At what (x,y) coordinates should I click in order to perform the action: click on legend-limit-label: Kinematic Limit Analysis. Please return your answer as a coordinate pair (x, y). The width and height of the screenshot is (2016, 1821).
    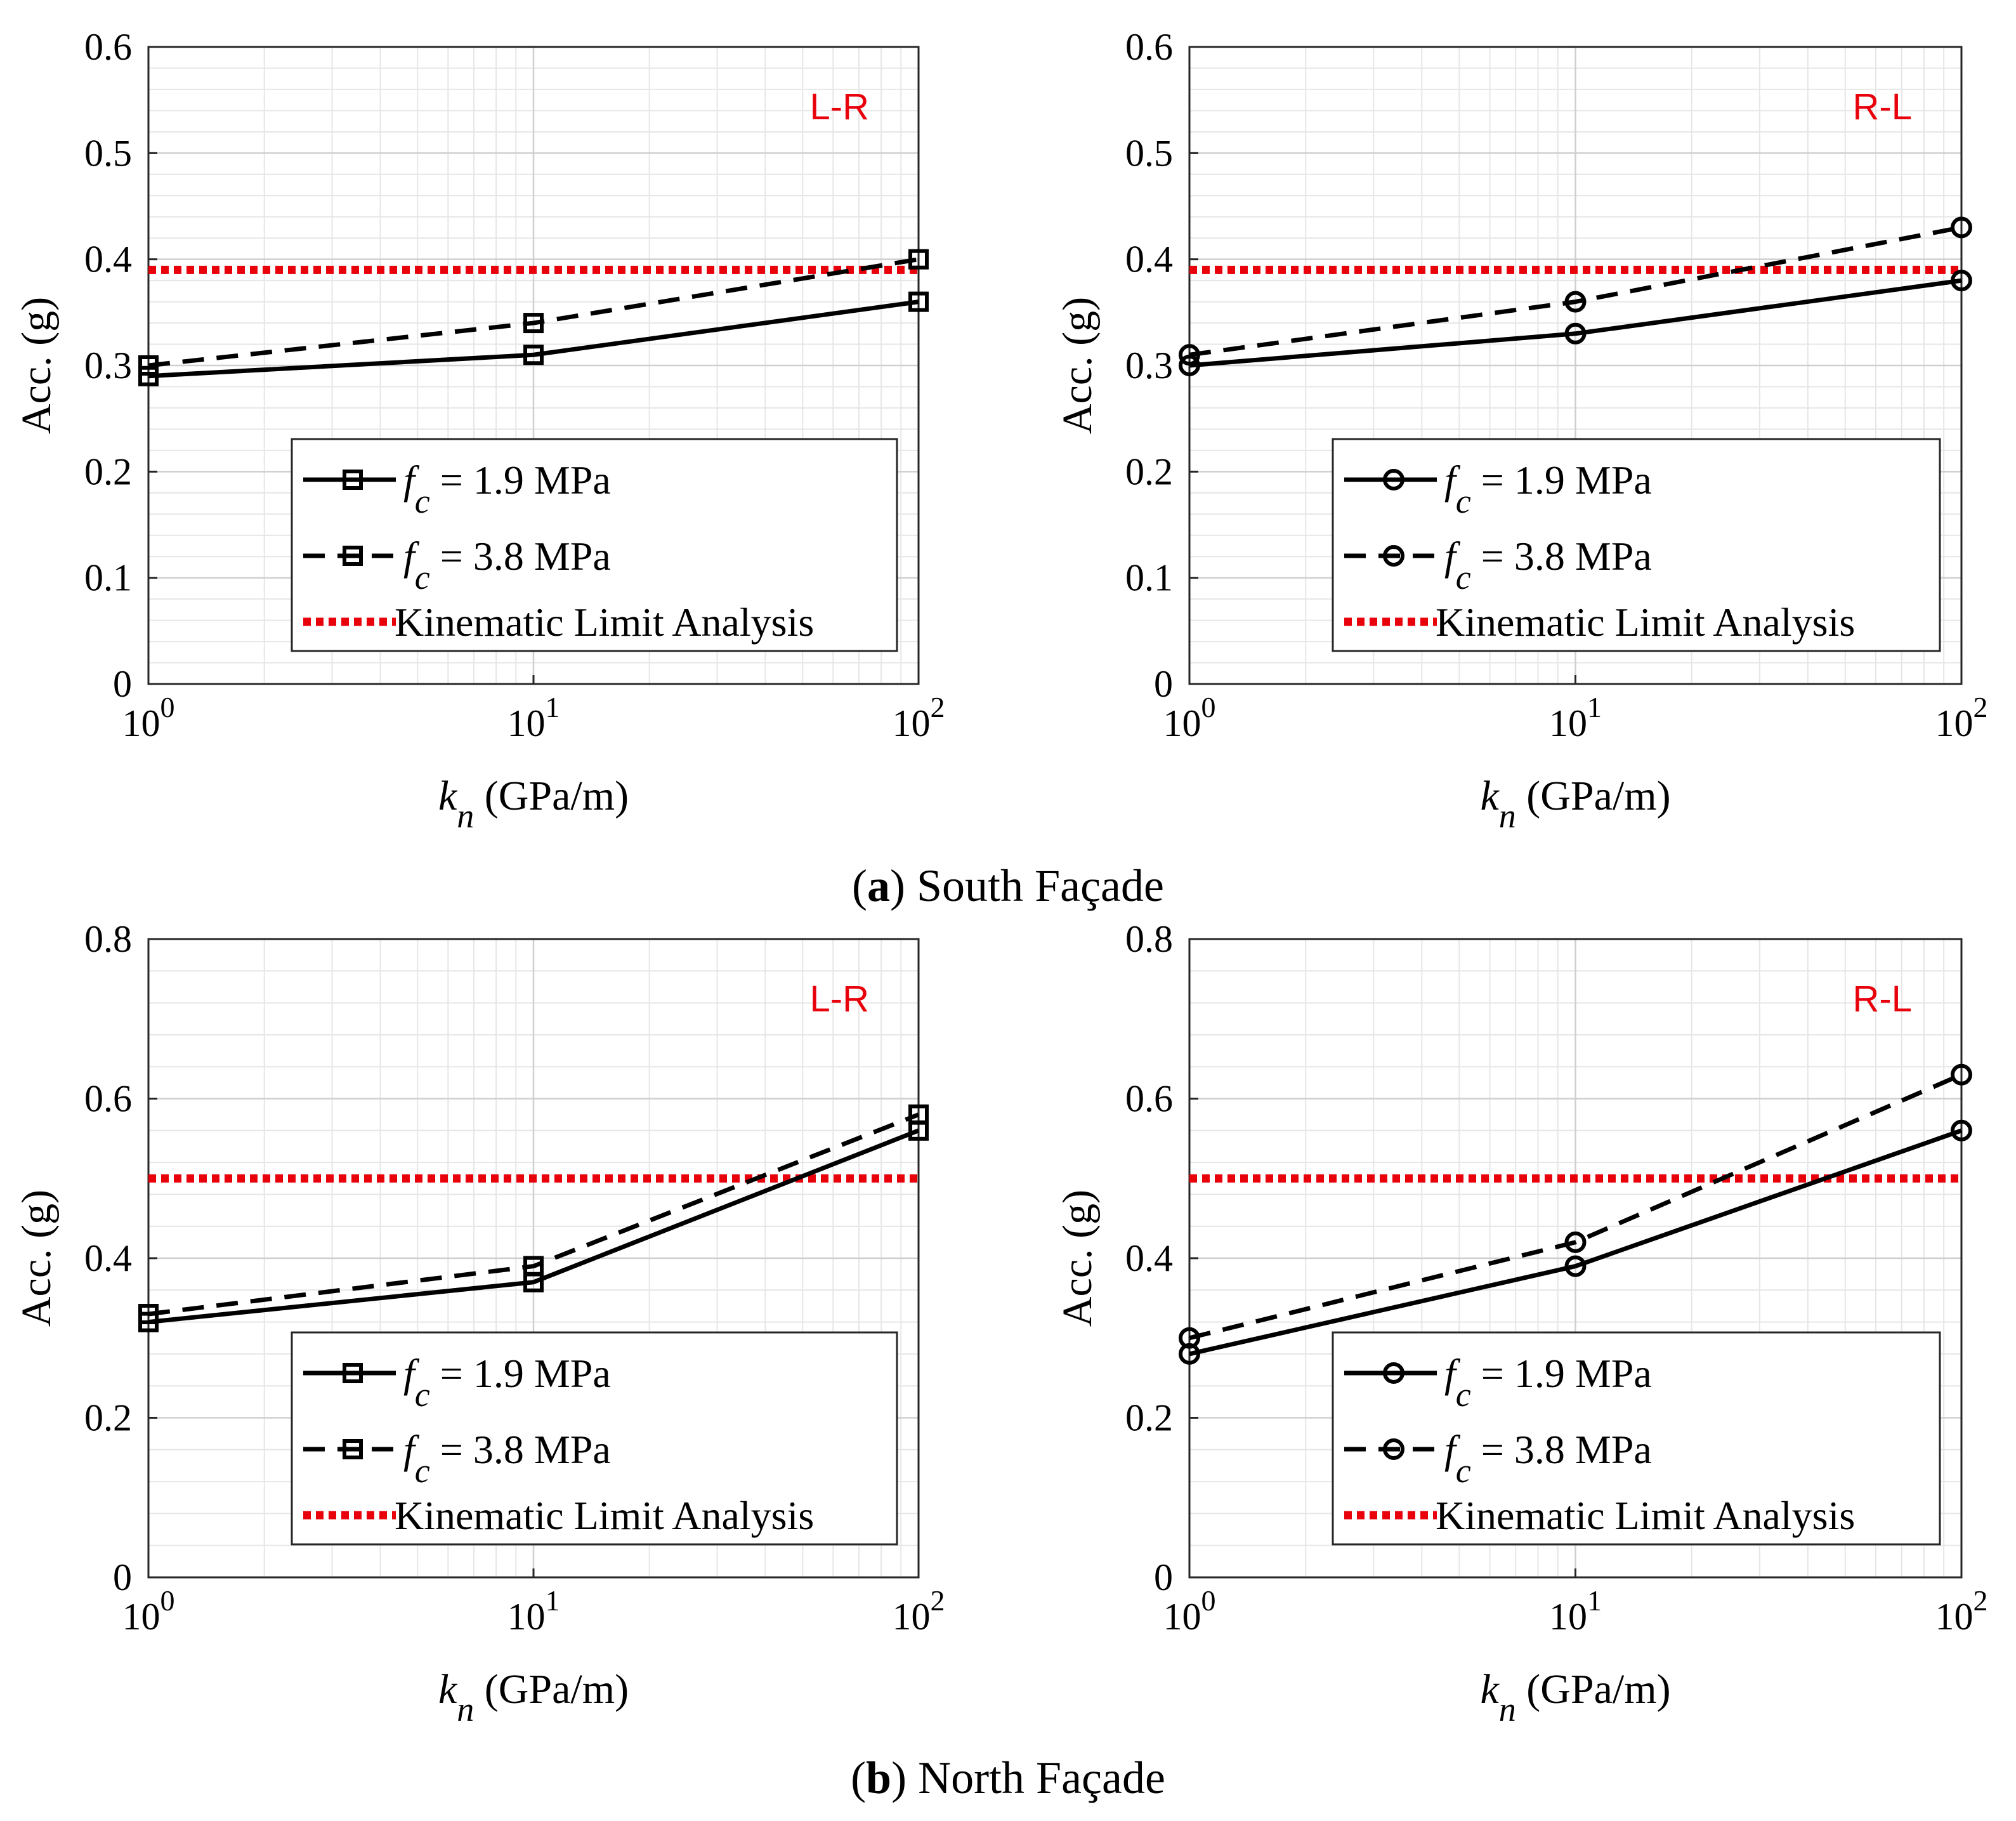
    Looking at the image, I should click on (604, 1515).